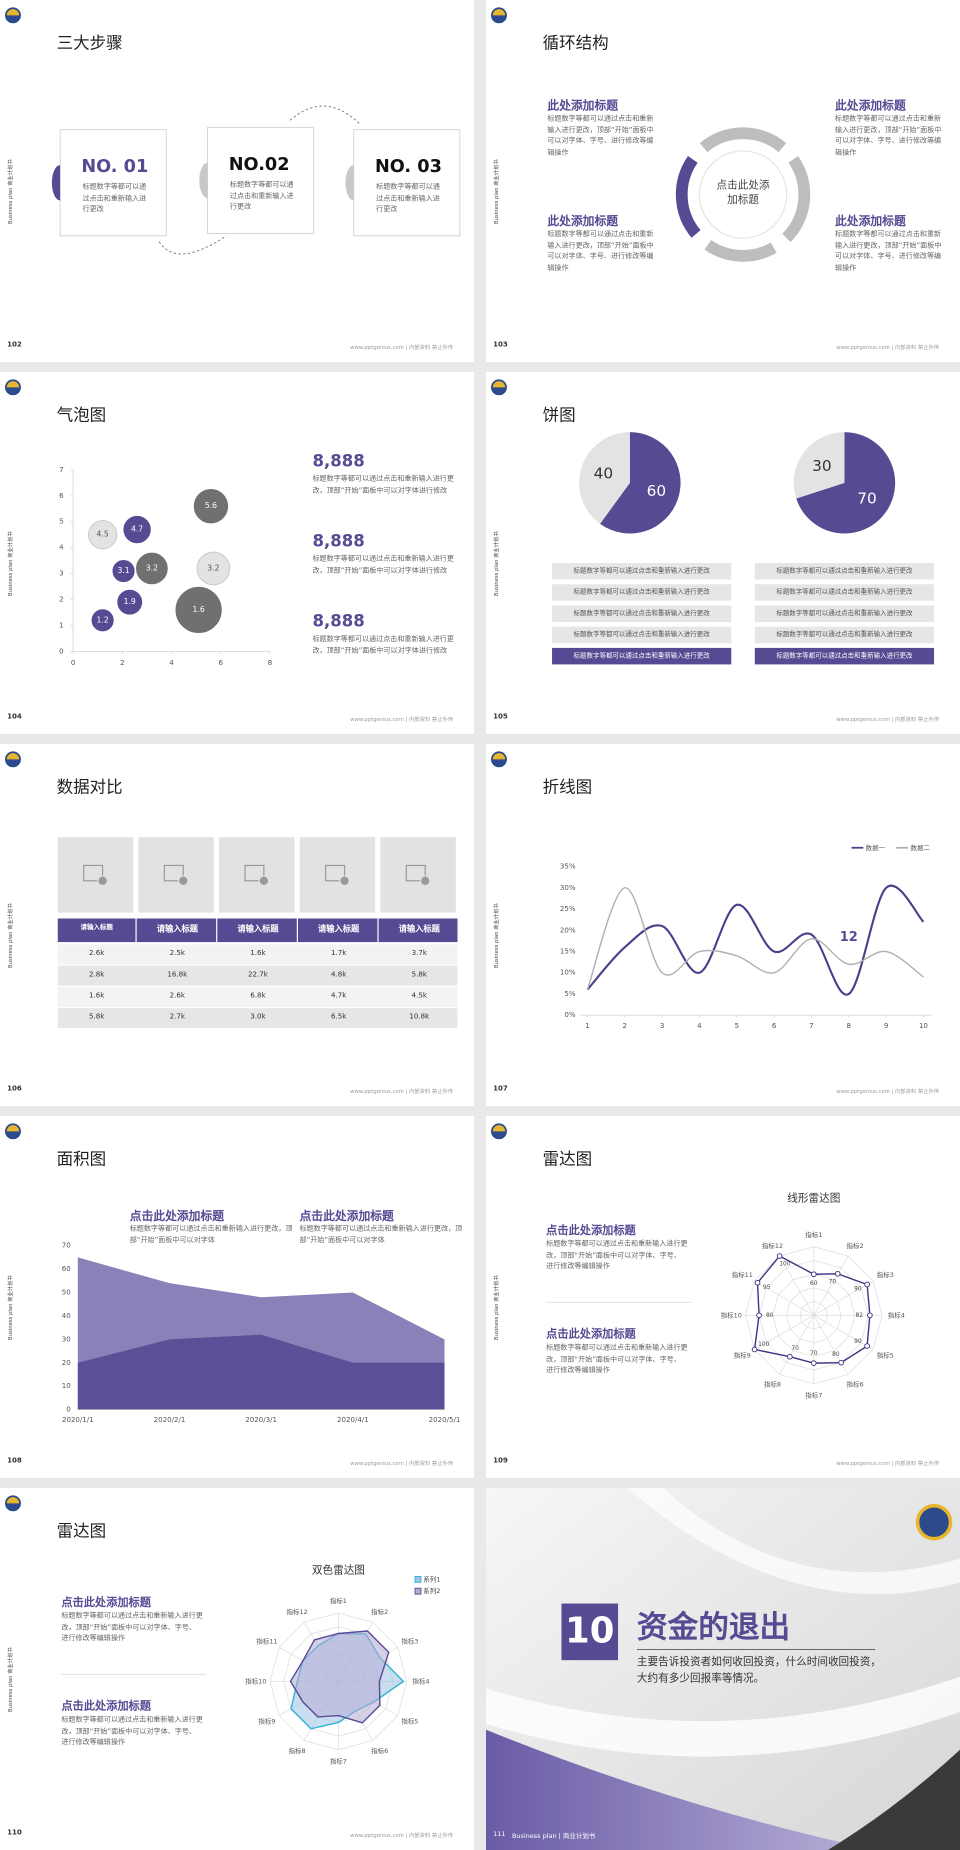 This screenshot has height=1850, width=960. I want to click on chart-title: 线形雷达图, so click(813, 1198).